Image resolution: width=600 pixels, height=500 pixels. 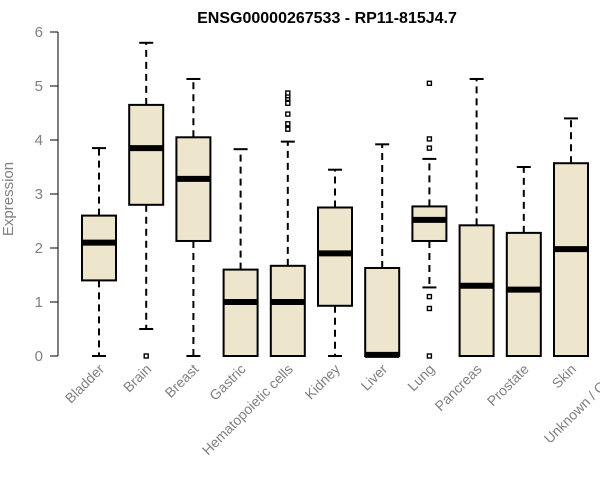 I want to click on y-tick-label: 1, so click(x=39, y=302).